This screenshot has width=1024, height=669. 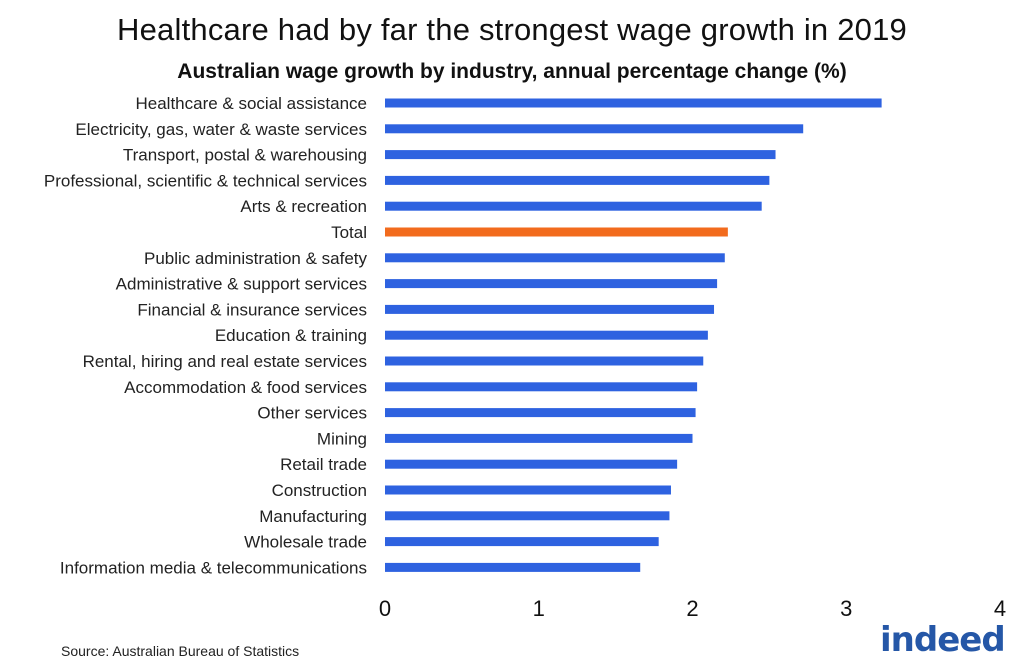 I want to click on source-note: Source: Australian Bureau of Statistics, so click(x=180, y=651).